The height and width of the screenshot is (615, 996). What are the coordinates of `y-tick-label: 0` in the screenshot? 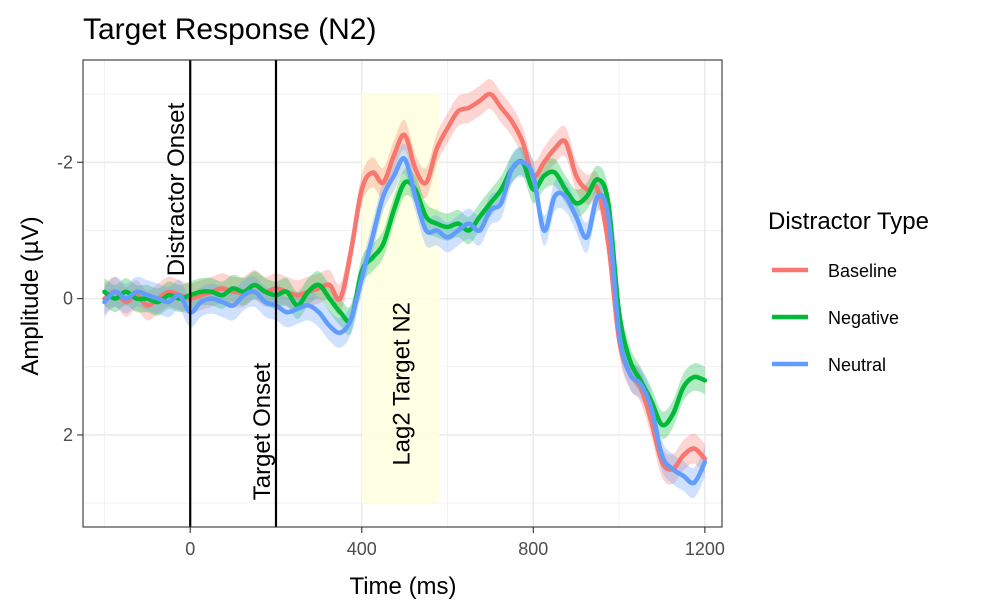 It's located at (68, 299).